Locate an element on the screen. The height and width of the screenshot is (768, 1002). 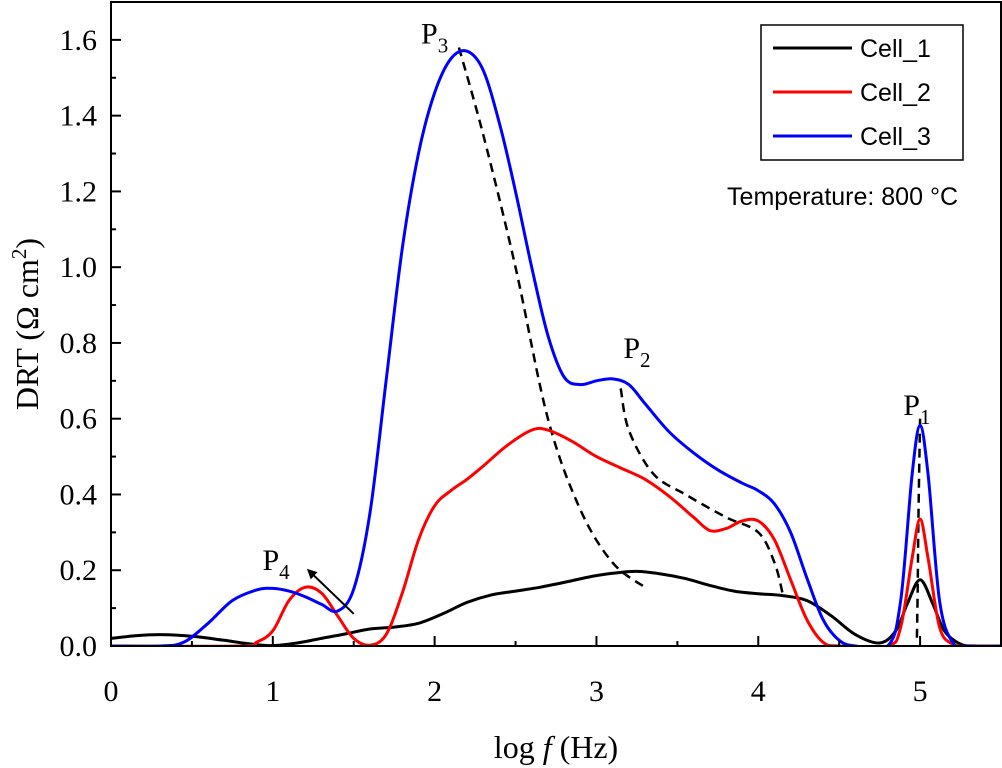
peak-label-p1: P1 is located at coordinates (916, 409).